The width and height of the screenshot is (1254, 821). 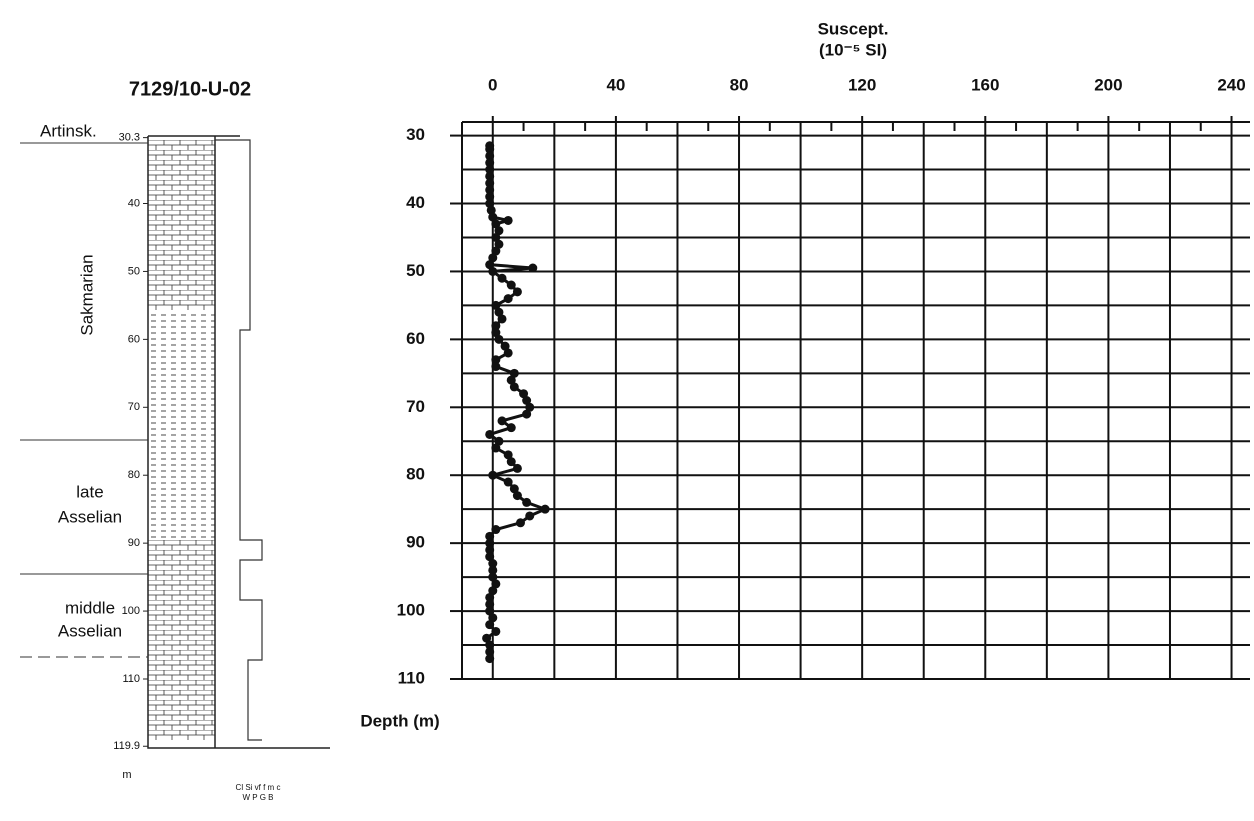 I want to click on column-depth-label: 110, so click(x=131, y=679).